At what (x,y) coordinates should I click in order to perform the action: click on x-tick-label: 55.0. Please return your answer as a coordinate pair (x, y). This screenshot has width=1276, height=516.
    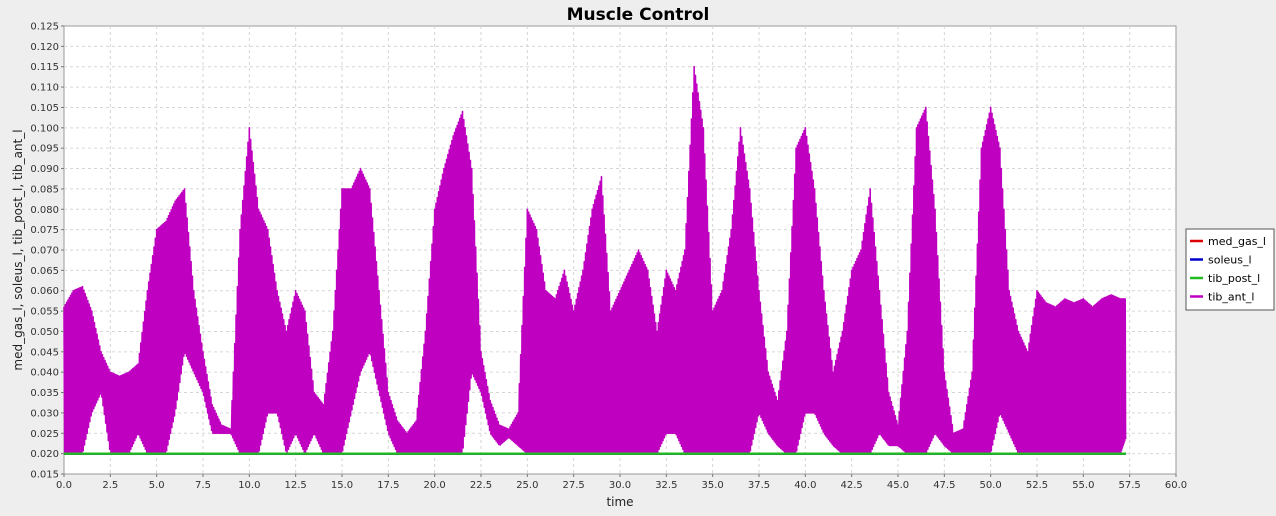
    Looking at the image, I should click on (1083, 485).